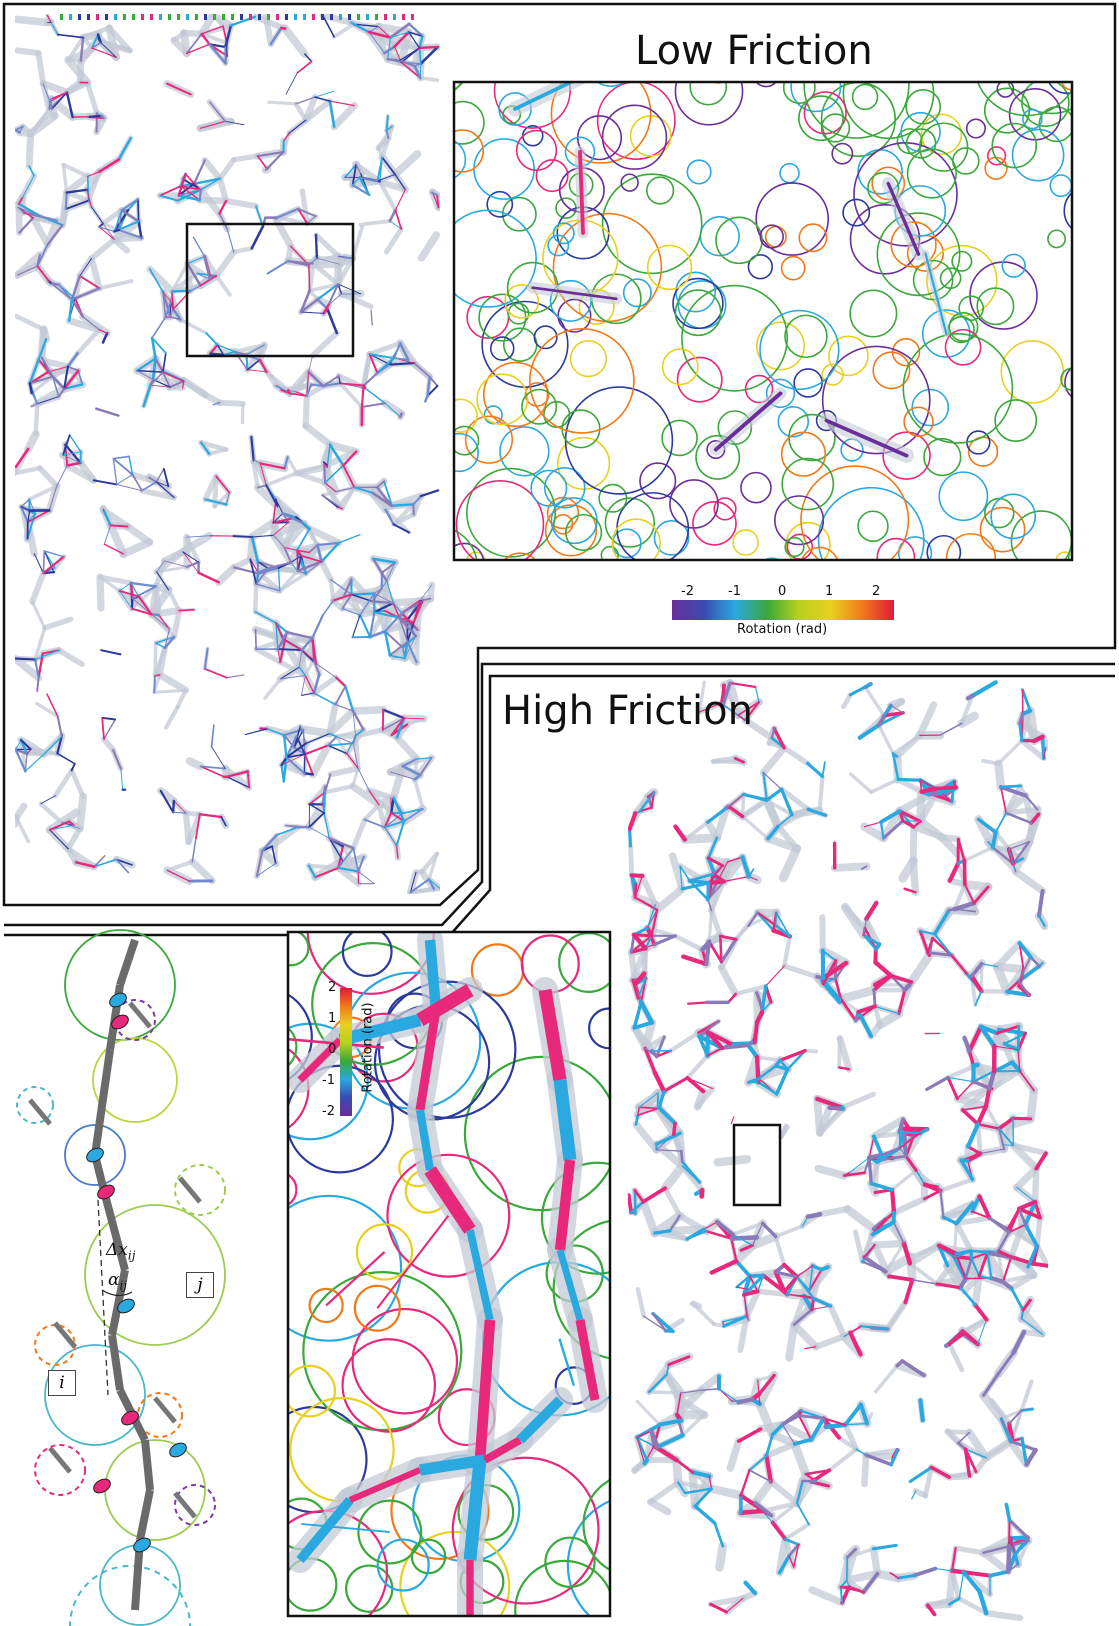 The height and width of the screenshot is (1626, 1119). I want to click on colorbar-h-tick: 1, so click(829, 591).